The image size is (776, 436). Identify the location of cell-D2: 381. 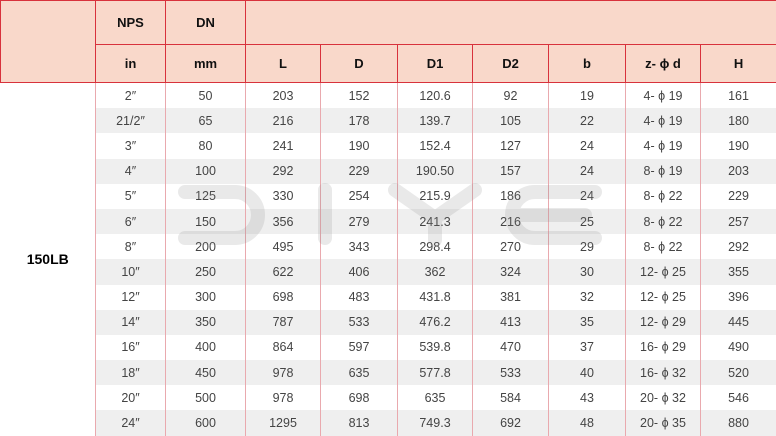
(511, 297).